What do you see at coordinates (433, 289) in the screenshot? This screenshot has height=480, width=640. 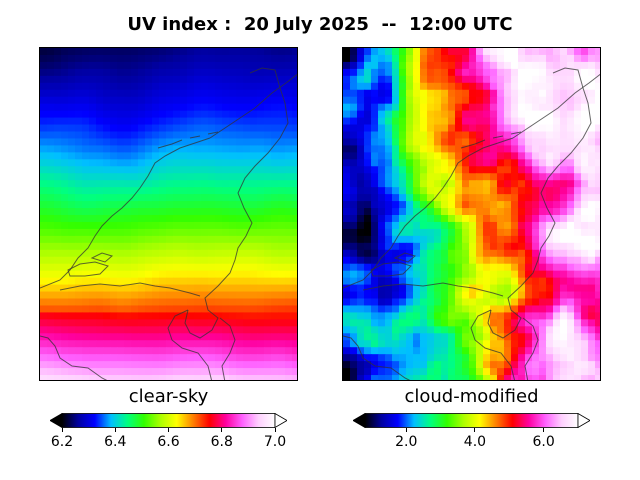 I see `coastline-segment` at bounding box center [433, 289].